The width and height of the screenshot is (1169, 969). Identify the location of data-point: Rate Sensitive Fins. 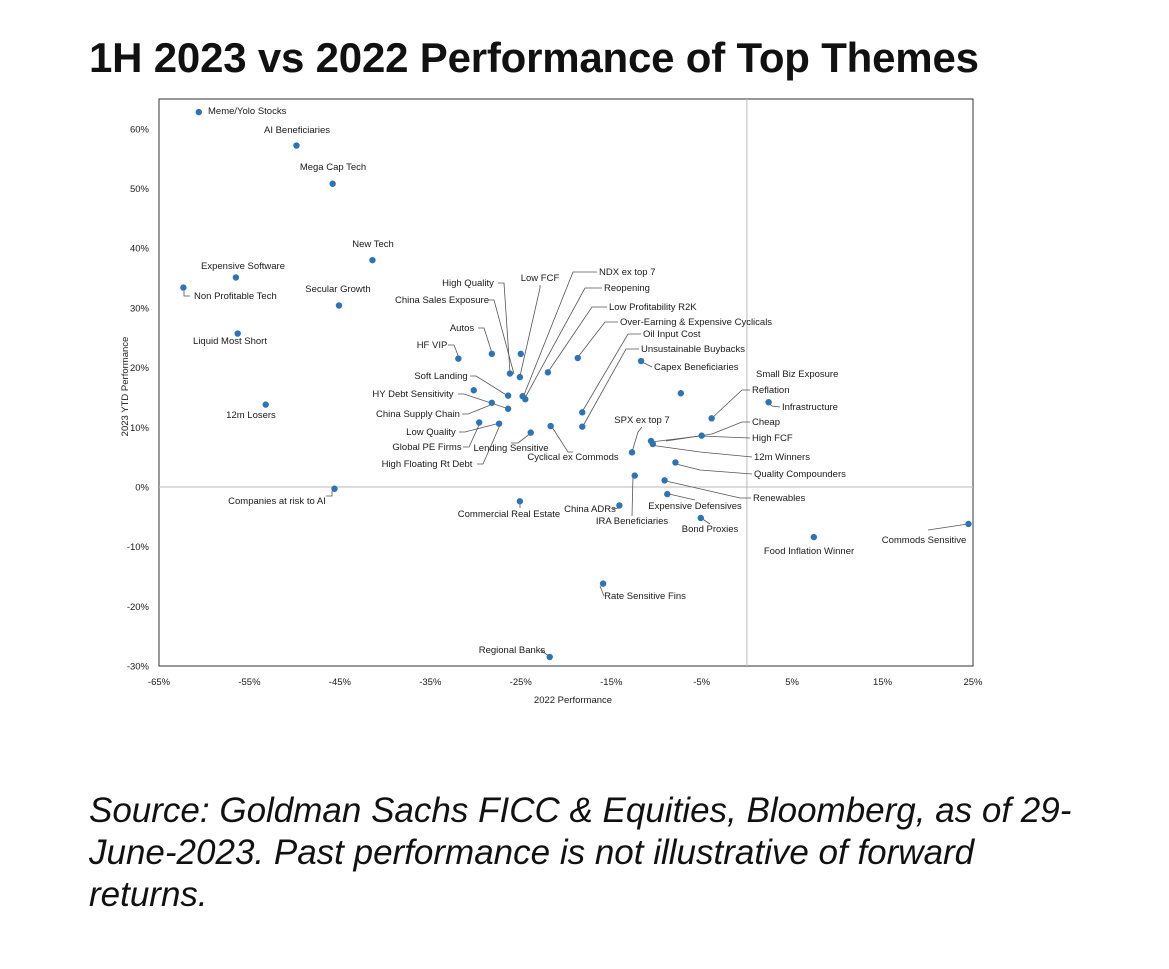
(603, 583).